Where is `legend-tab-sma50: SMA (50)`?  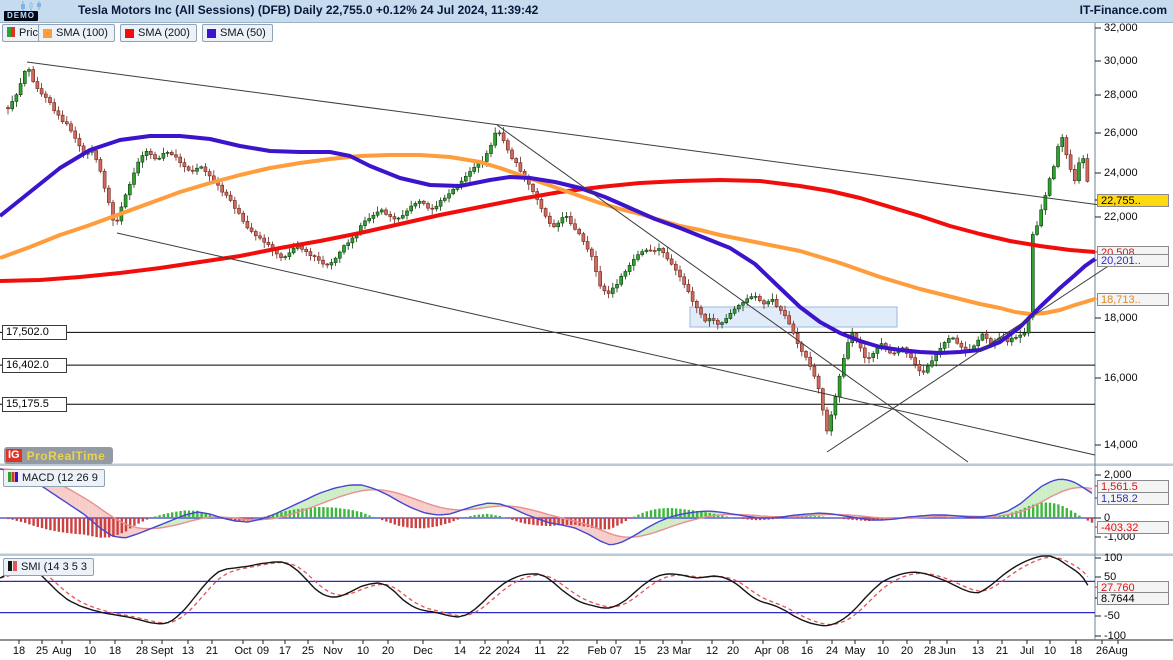 legend-tab-sma50: SMA (50) is located at coordinates (237, 33).